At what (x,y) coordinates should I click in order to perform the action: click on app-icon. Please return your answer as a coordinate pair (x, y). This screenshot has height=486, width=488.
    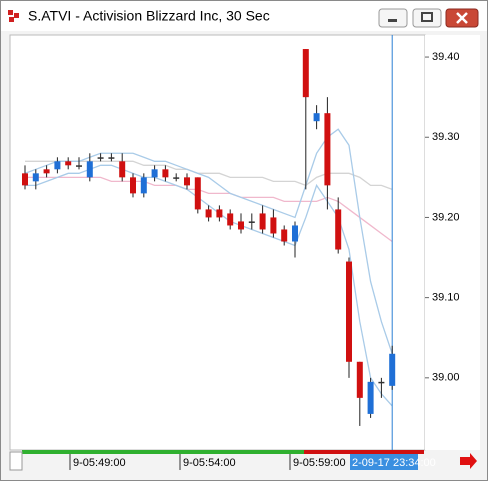
    Looking at the image, I should click on (13, 16).